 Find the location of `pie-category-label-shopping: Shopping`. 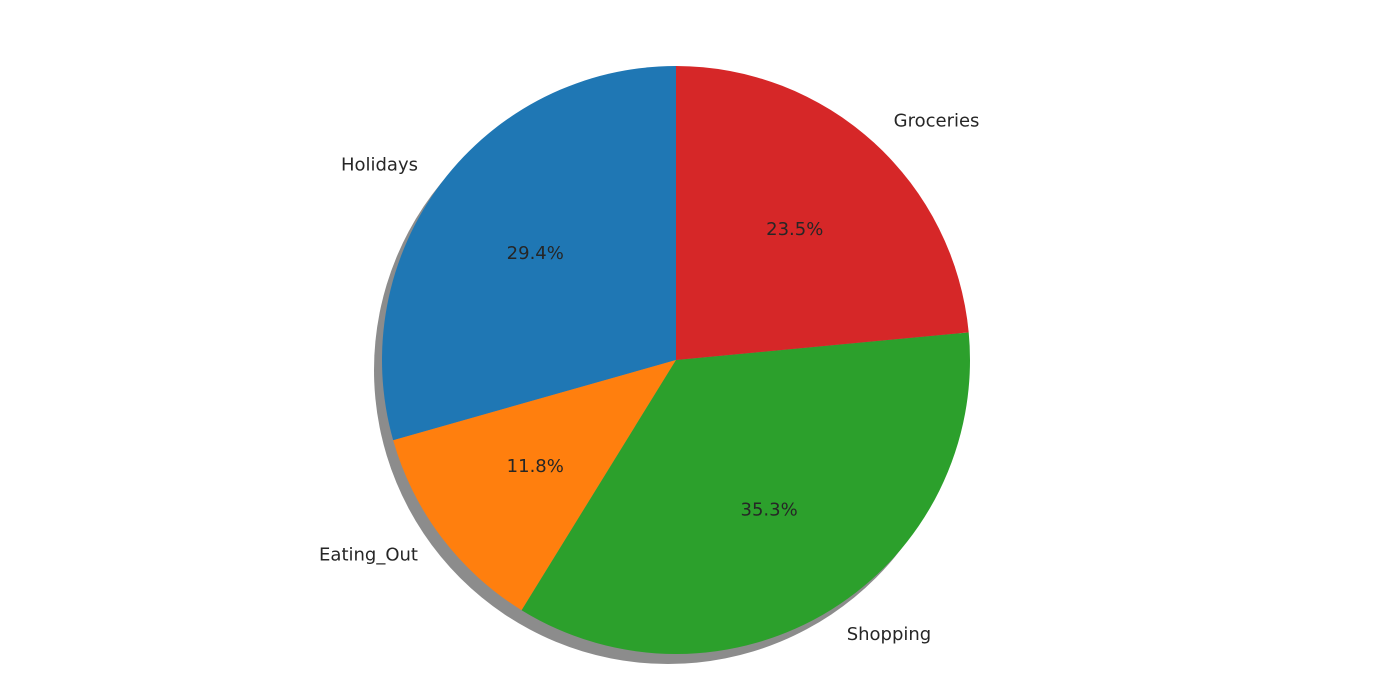

pie-category-label-shopping: Shopping is located at coordinates (889, 634).